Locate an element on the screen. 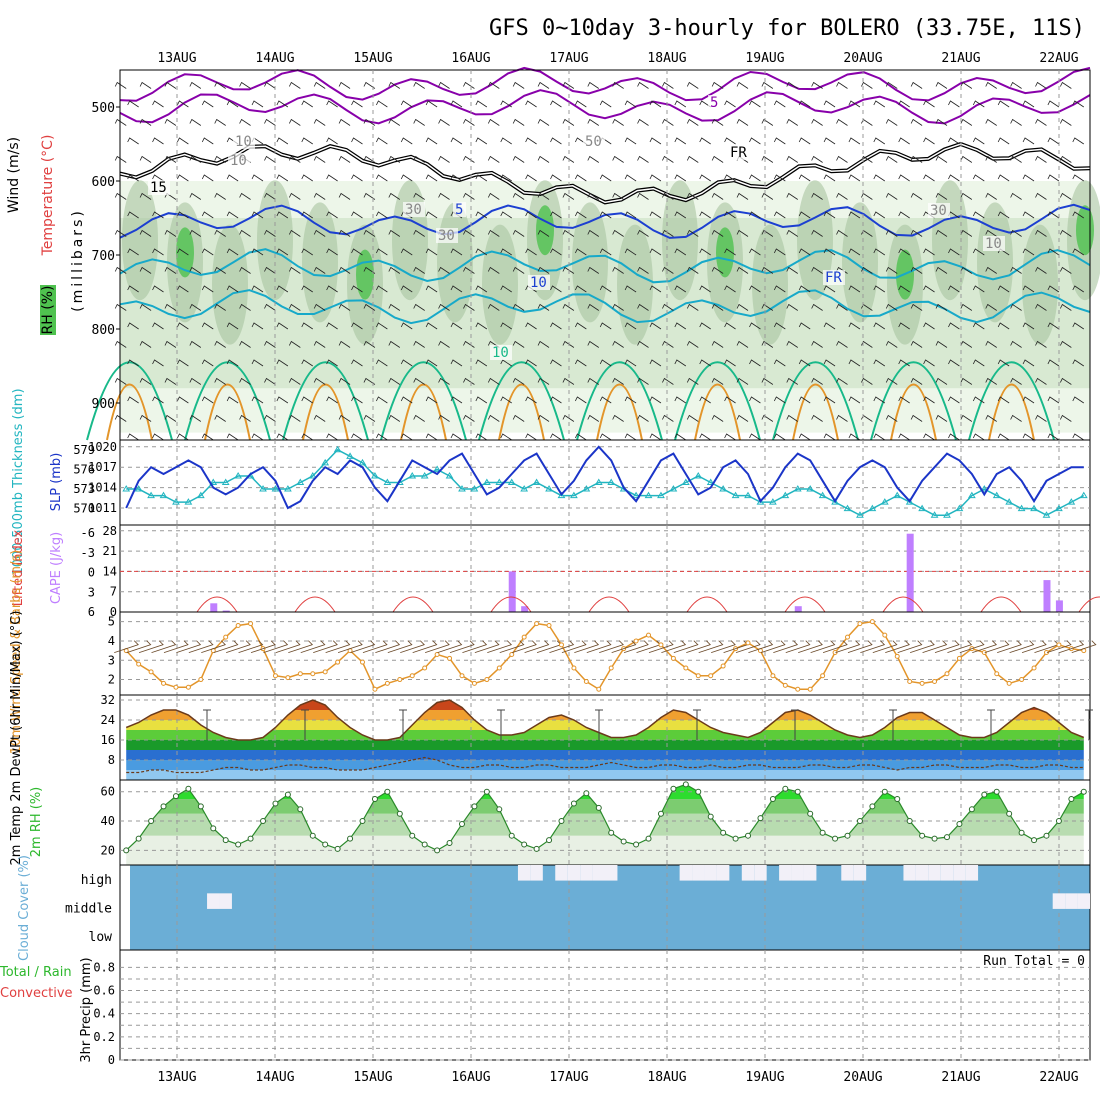 This screenshot has width=1100, height=1100. date-label-top: 20AUG is located at coordinates (862, 58).